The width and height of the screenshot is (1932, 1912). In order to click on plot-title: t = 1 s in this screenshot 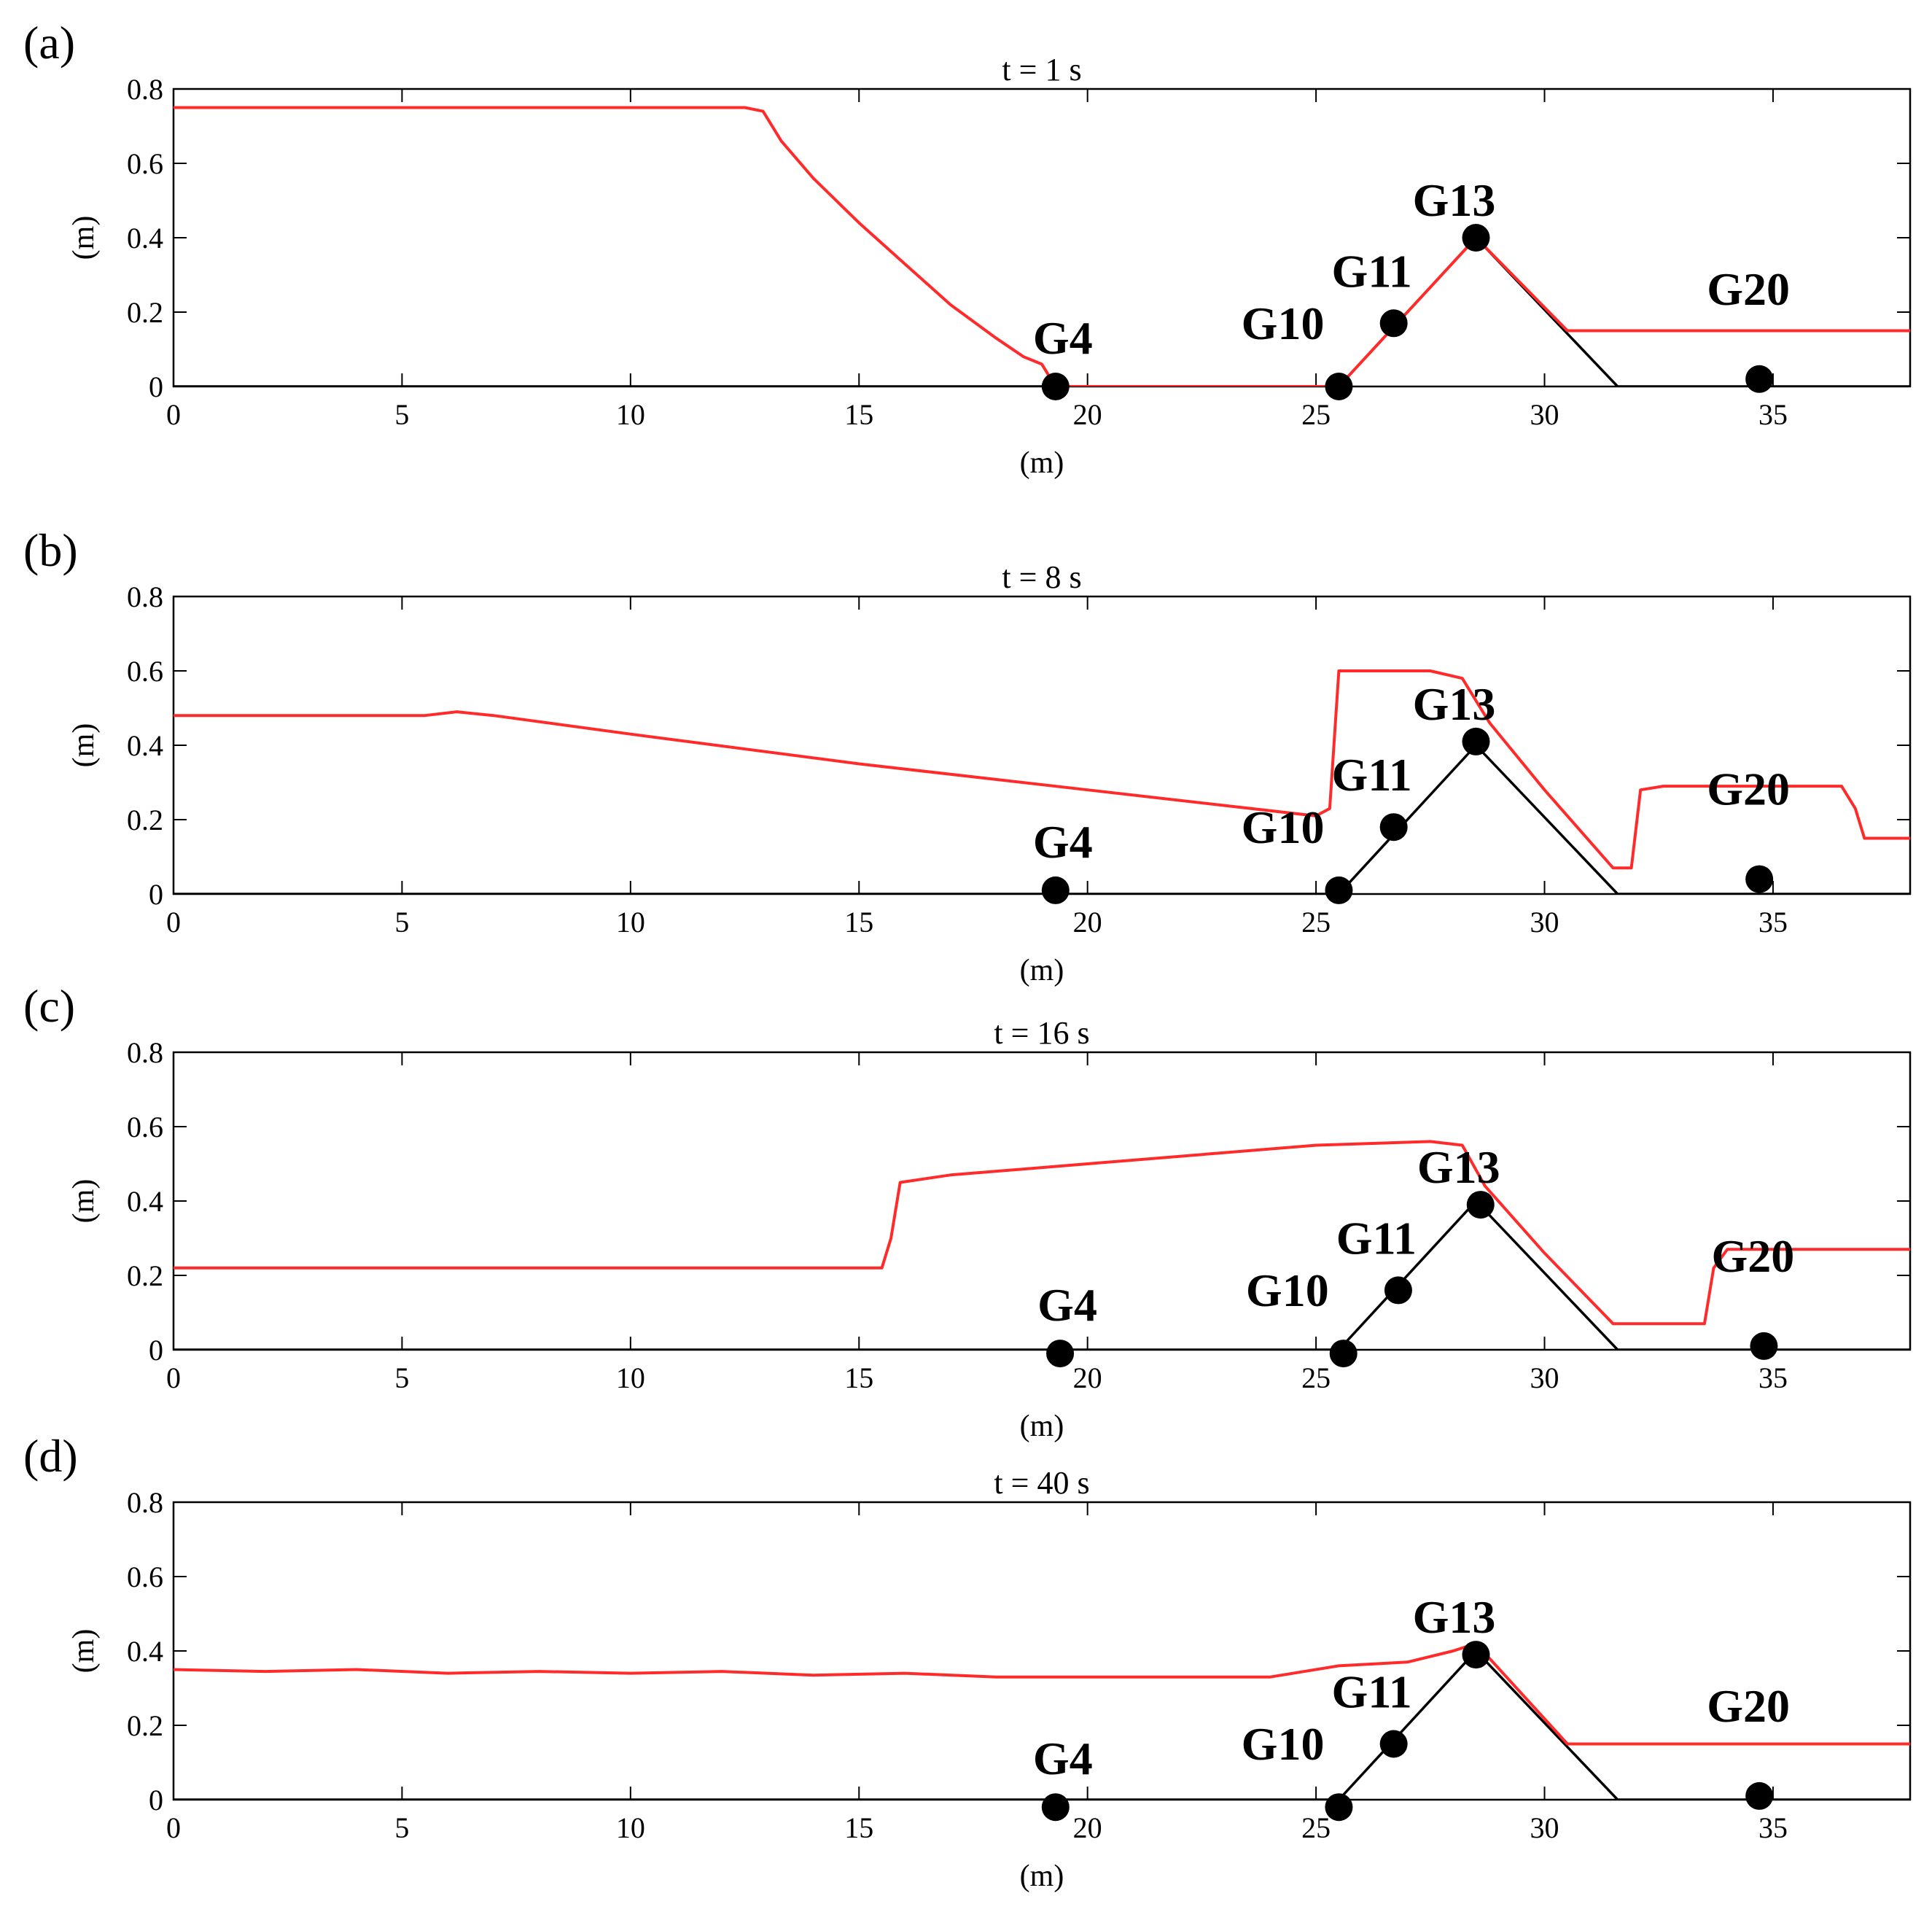, I will do `click(1041, 70)`.